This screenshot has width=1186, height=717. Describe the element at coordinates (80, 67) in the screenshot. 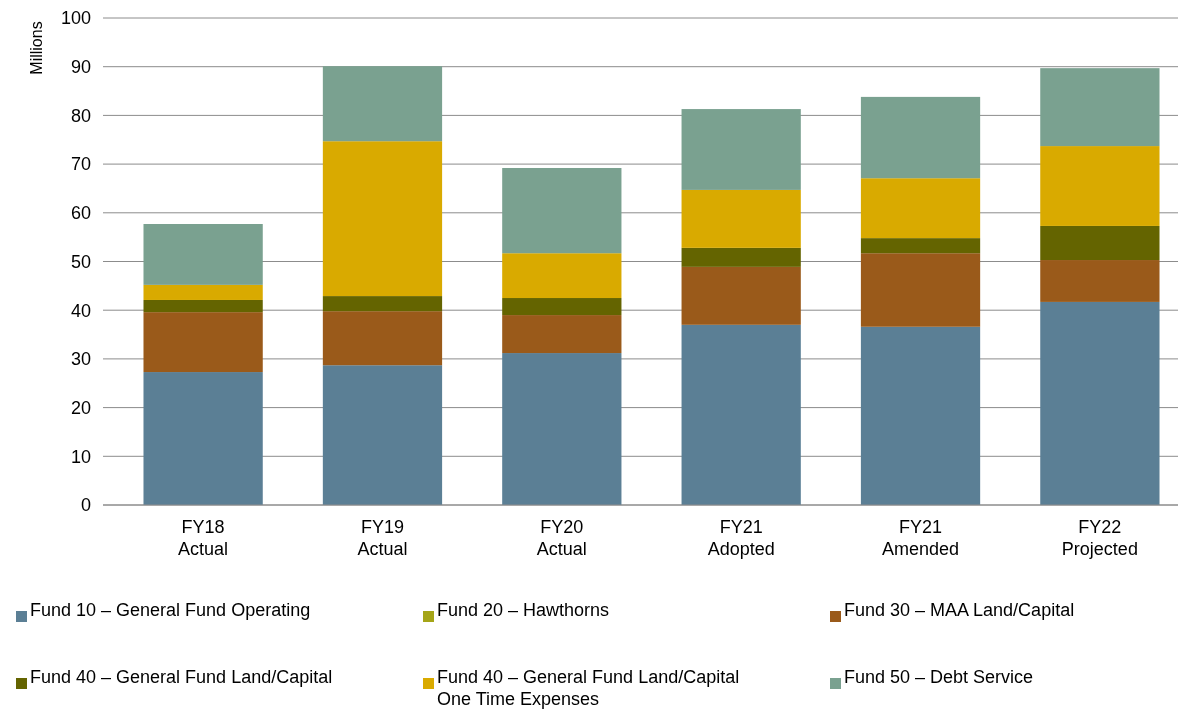

I see `y-tick-label: 90` at that location.